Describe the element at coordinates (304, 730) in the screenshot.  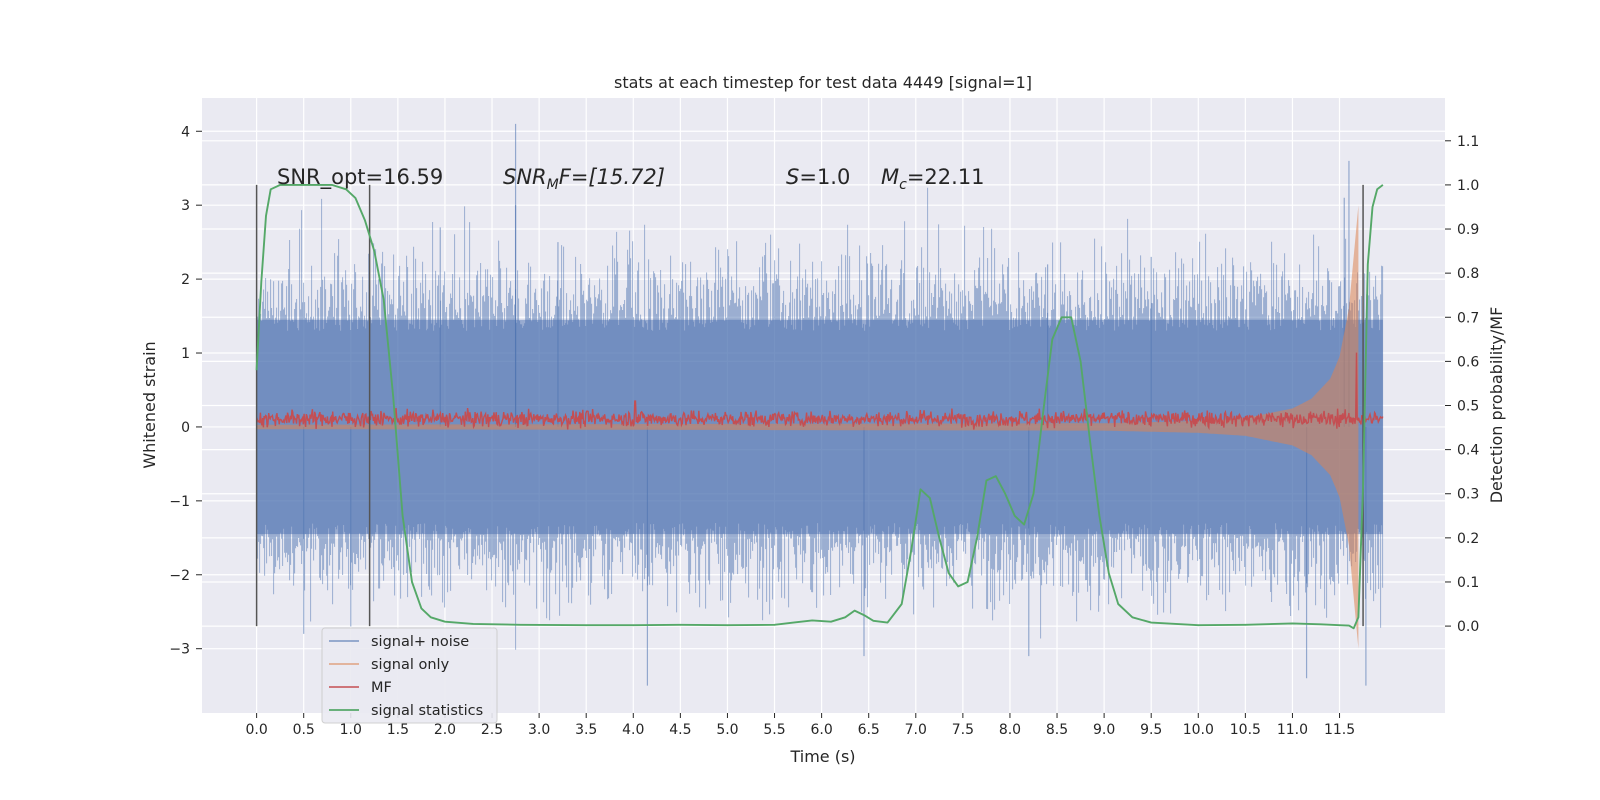
I see `x-tick-label: 0.5` at that location.